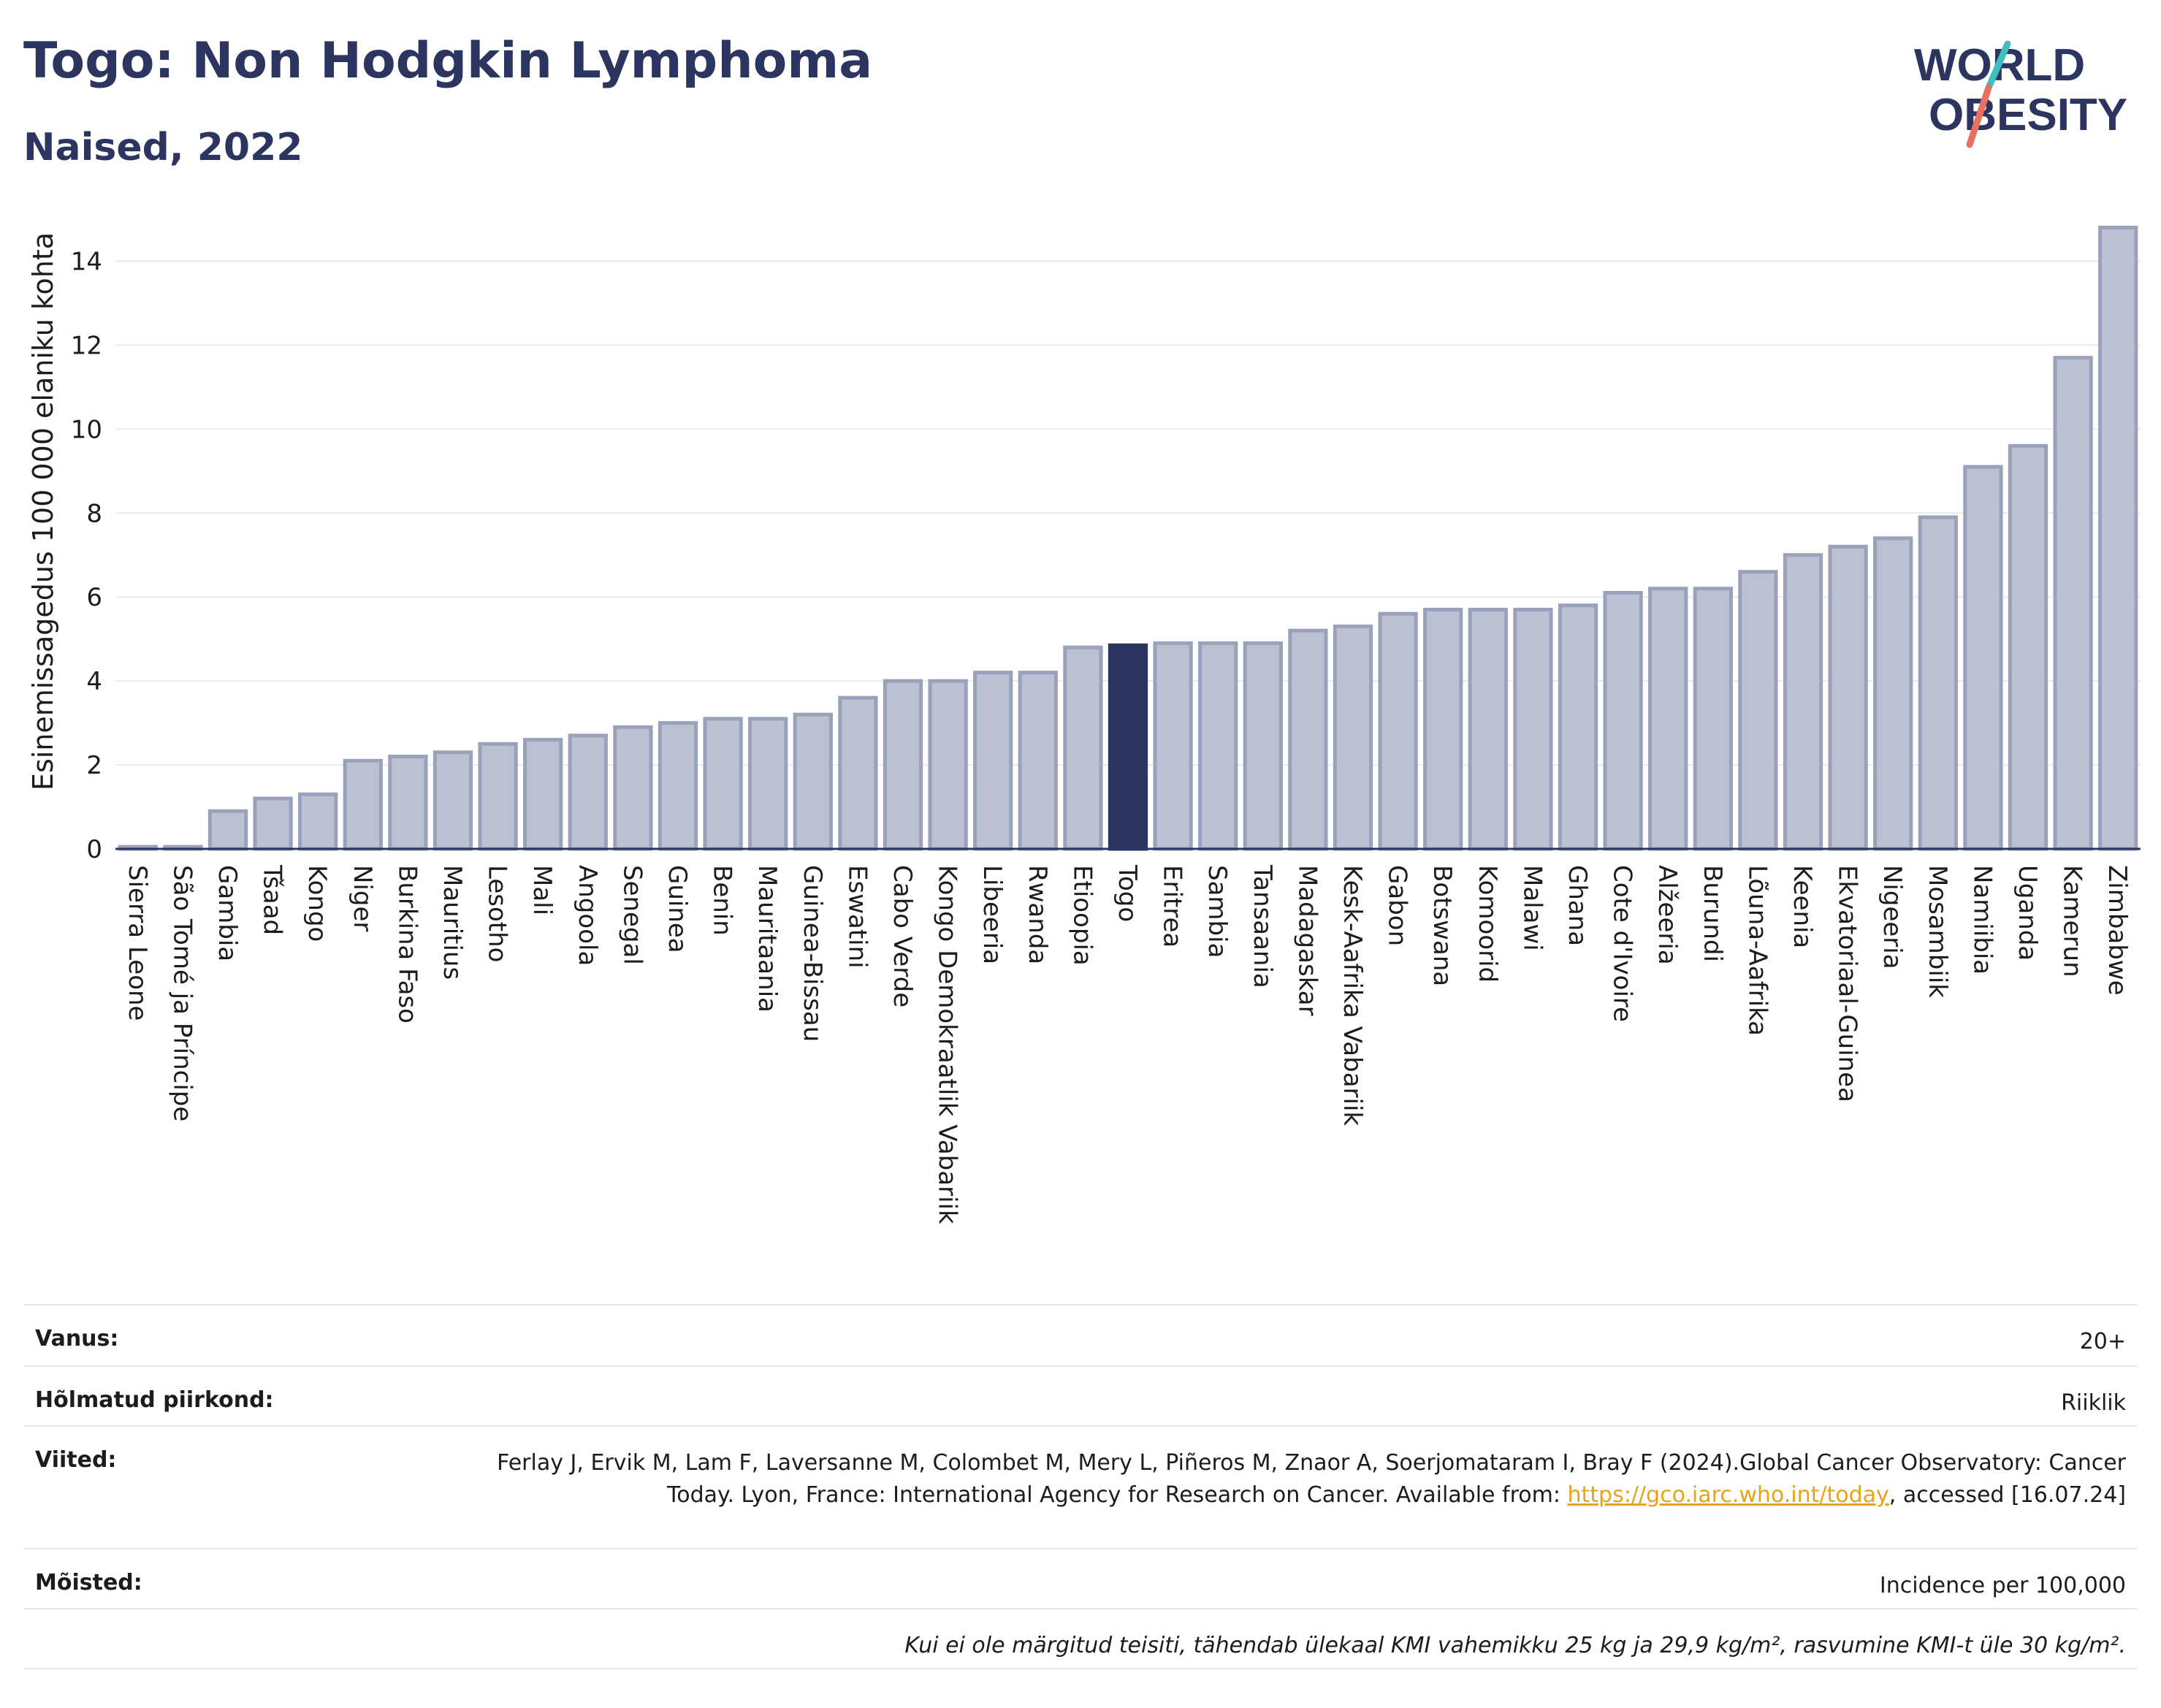 This screenshot has height=1708, width=2161. I want to click on y-tick-label: 12, so click(86, 345).